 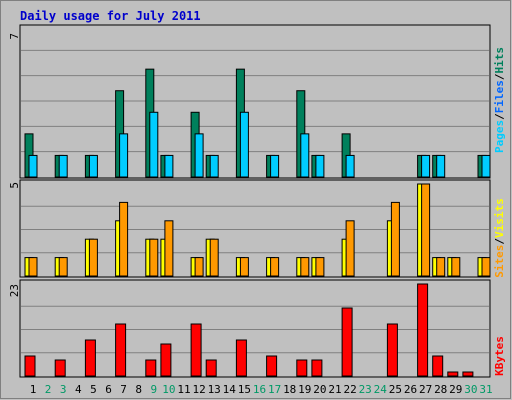 I want to click on legend-kbytes: KBytes, so click(x=499, y=356).